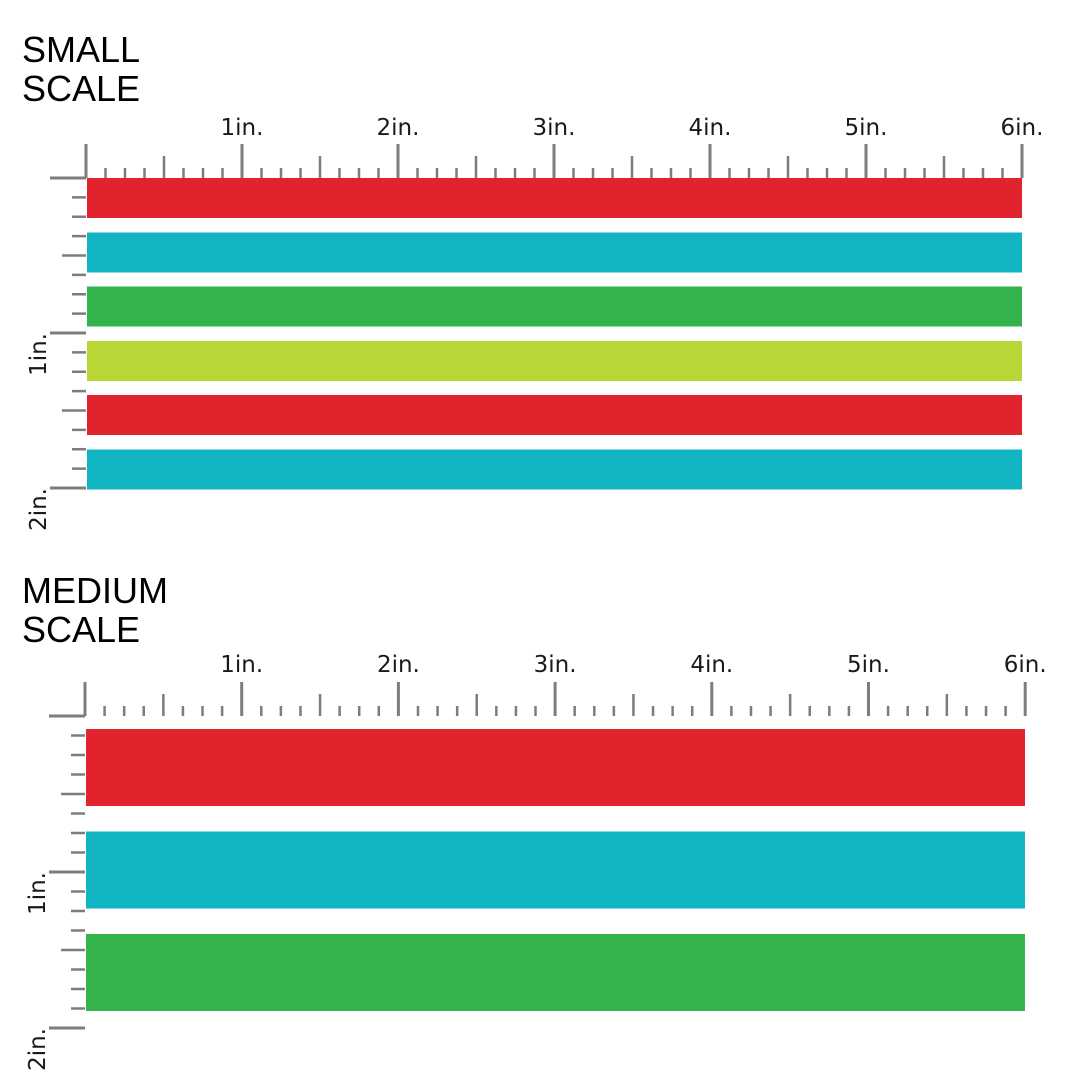  I want to click on medium-scale-vertical-label: 1in., so click(38, 893).